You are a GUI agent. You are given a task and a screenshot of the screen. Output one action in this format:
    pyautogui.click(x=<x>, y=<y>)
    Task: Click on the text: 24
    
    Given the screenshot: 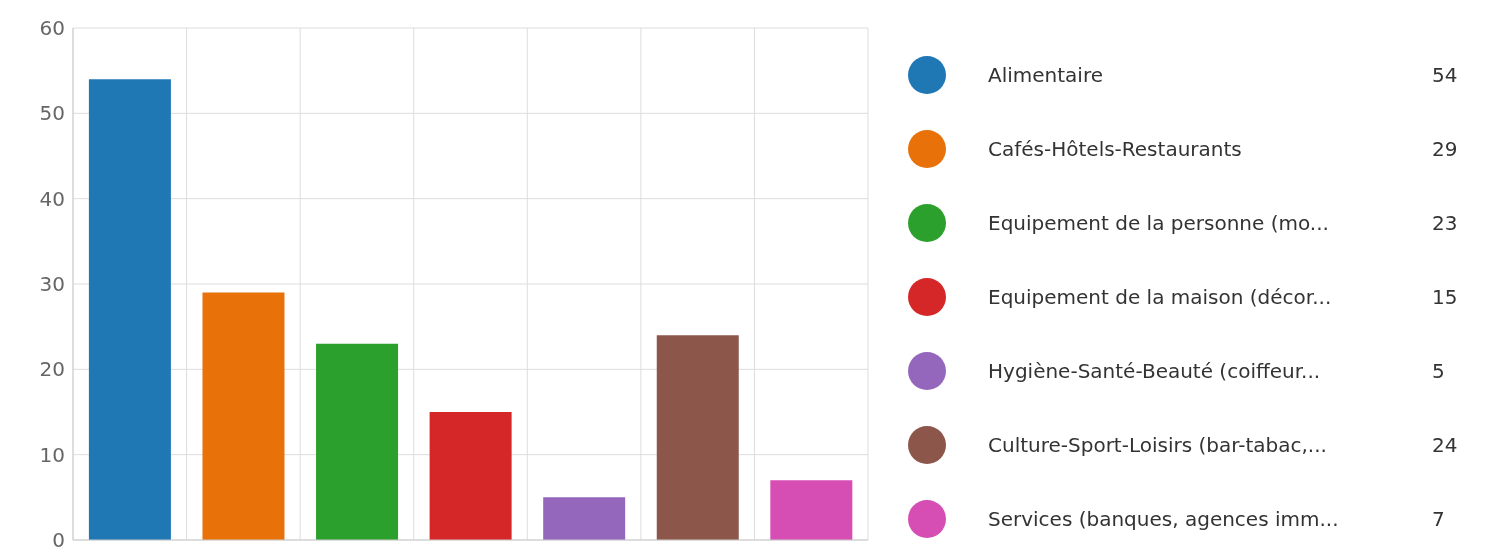 What is the action you would take?
    pyautogui.click(x=1445, y=445)
    